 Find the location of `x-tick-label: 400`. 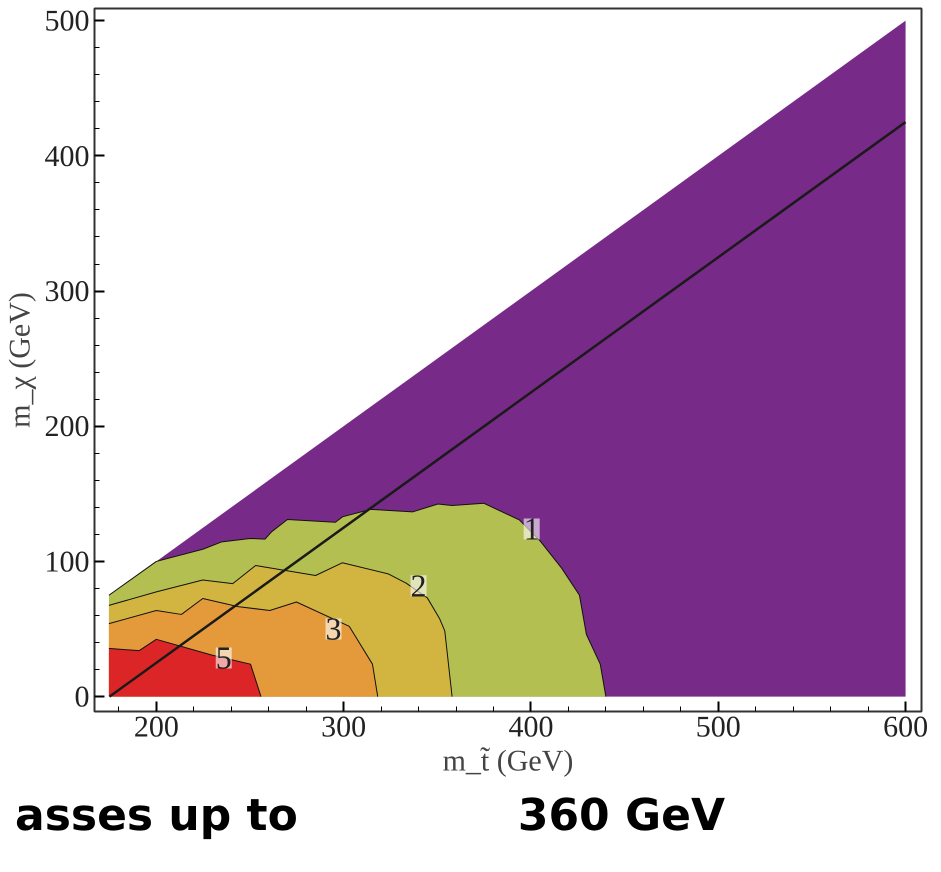

x-tick-label: 400 is located at coordinates (531, 727).